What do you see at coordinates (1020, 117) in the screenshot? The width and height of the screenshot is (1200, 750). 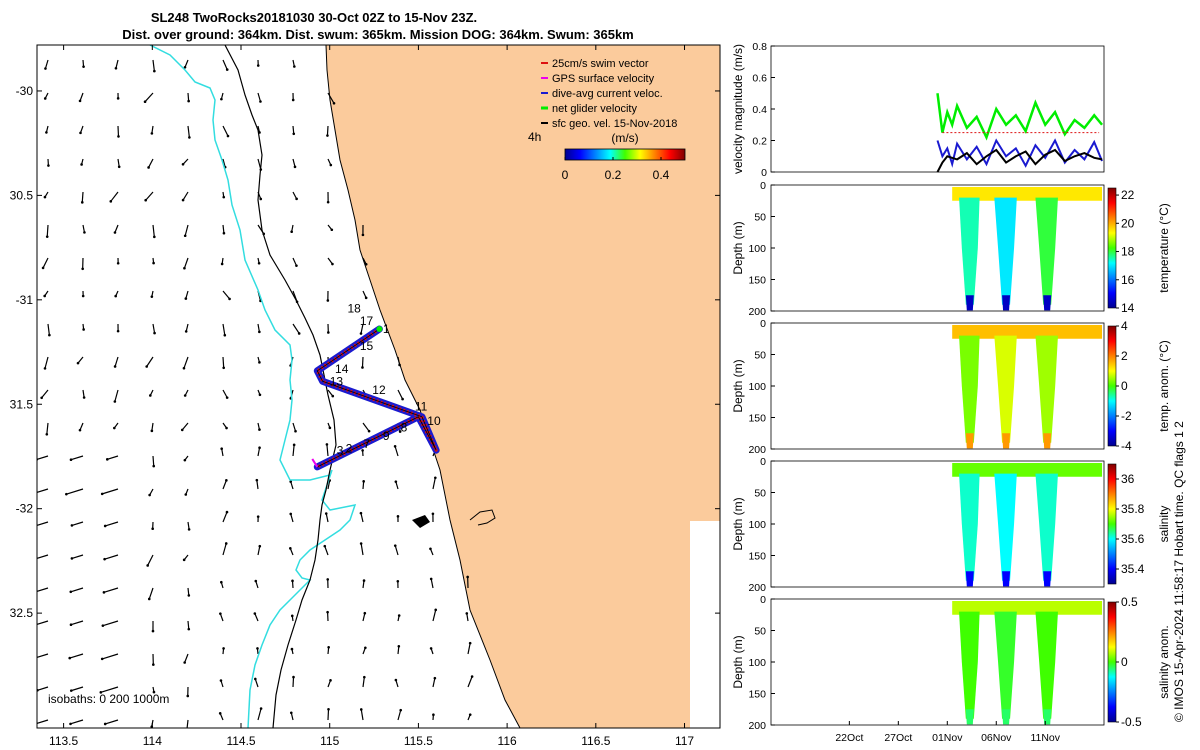 I see `velocity-series-line` at bounding box center [1020, 117].